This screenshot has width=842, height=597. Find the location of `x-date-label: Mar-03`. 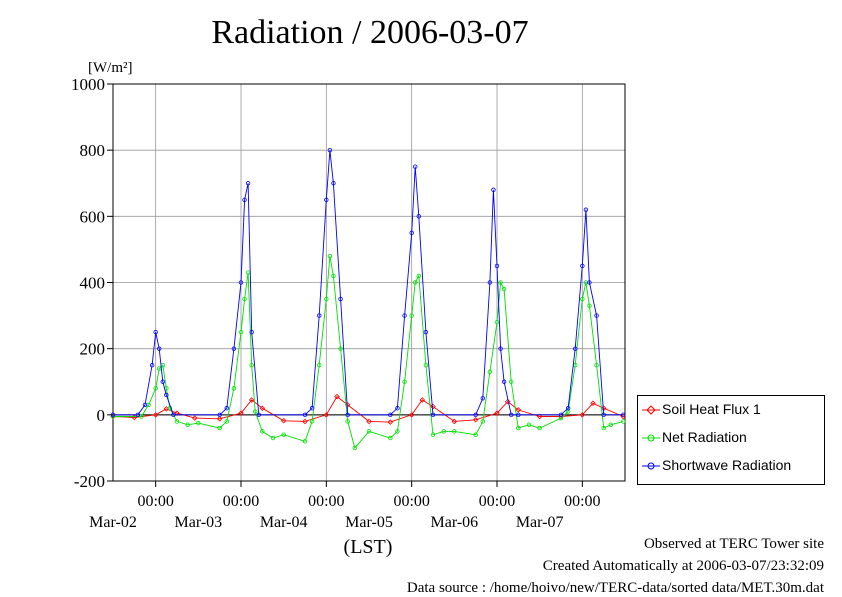

x-date-label: Mar-03 is located at coordinates (198, 522).